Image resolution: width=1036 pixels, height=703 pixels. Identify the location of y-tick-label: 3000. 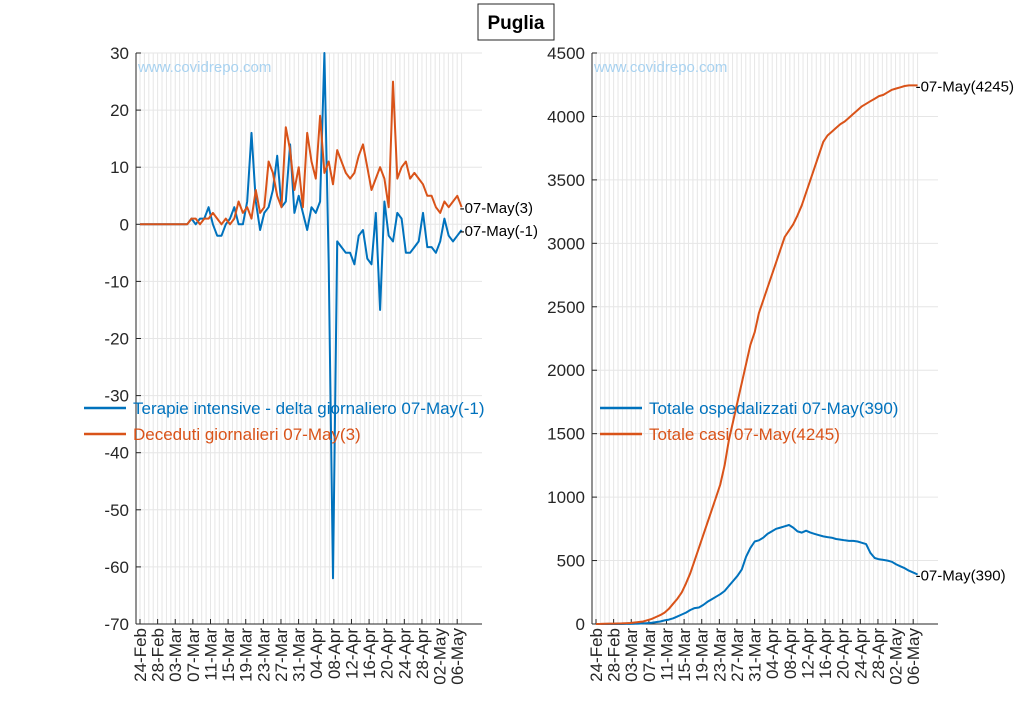
(566, 243).